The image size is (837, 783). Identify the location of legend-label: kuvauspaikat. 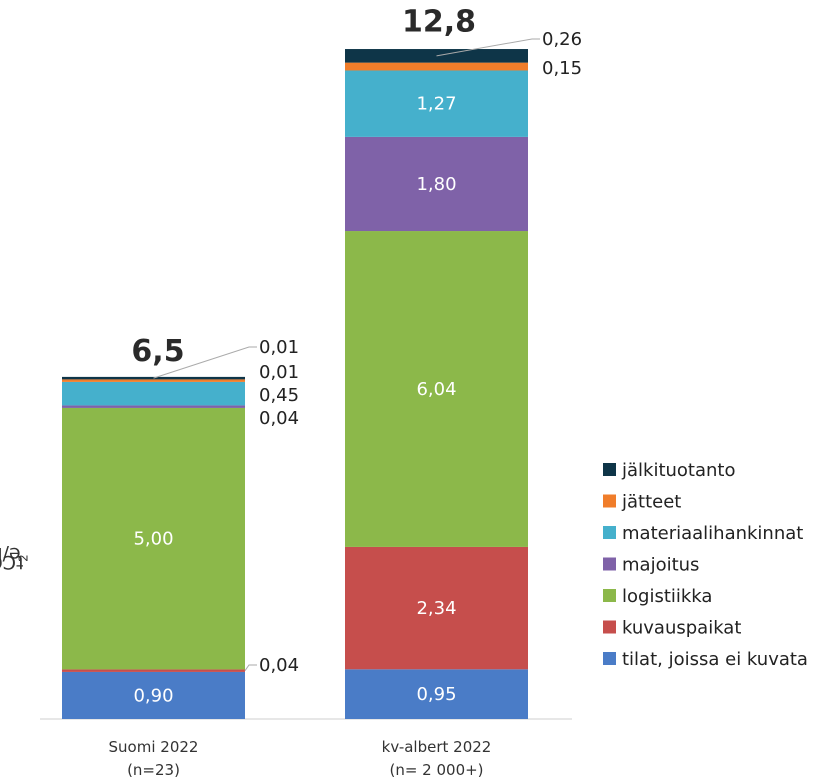
(681, 628).